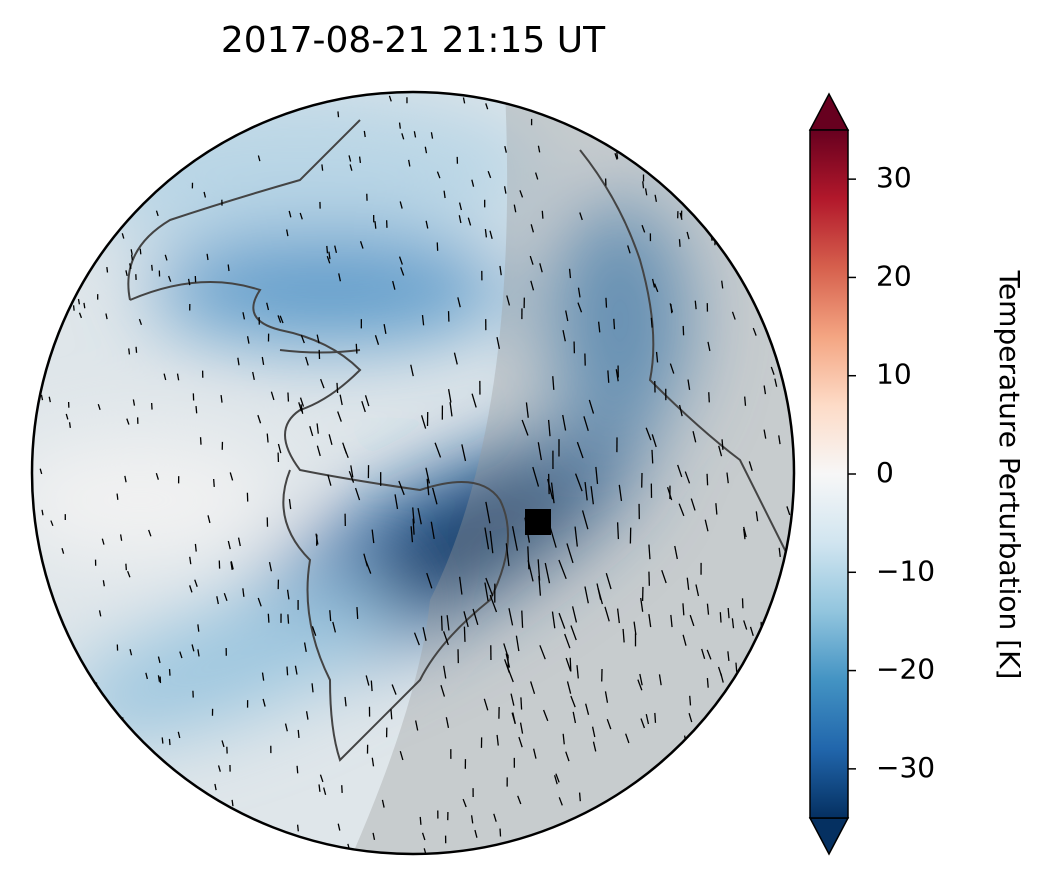 This screenshot has width=1056, height=891. Describe the element at coordinates (905, 570) in the screenshot. I see `colorbar-tick-label: −10` at that location.